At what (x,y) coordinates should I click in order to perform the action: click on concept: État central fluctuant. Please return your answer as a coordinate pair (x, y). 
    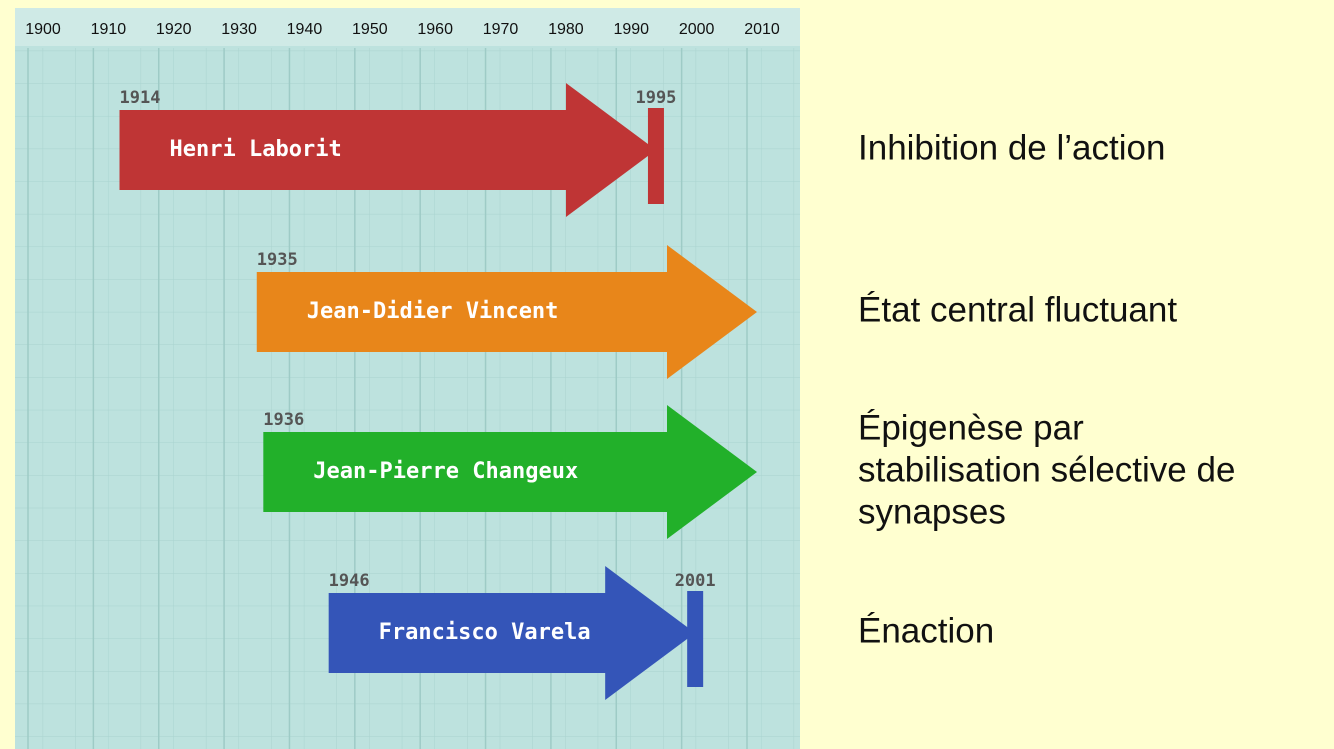
    Looking at the image, I should click on (1017, 309).